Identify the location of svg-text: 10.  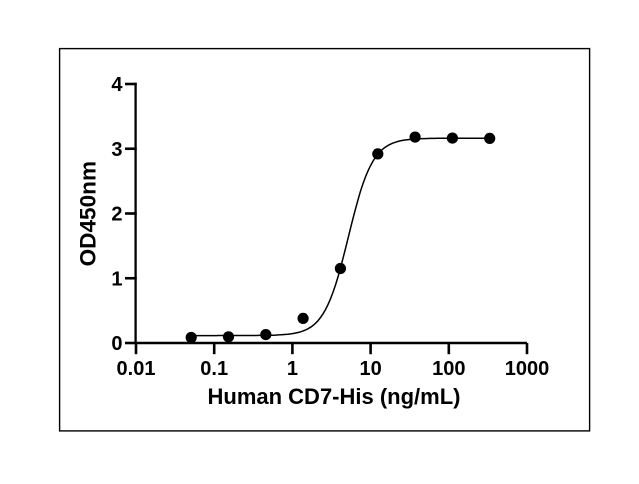
(370, 369).